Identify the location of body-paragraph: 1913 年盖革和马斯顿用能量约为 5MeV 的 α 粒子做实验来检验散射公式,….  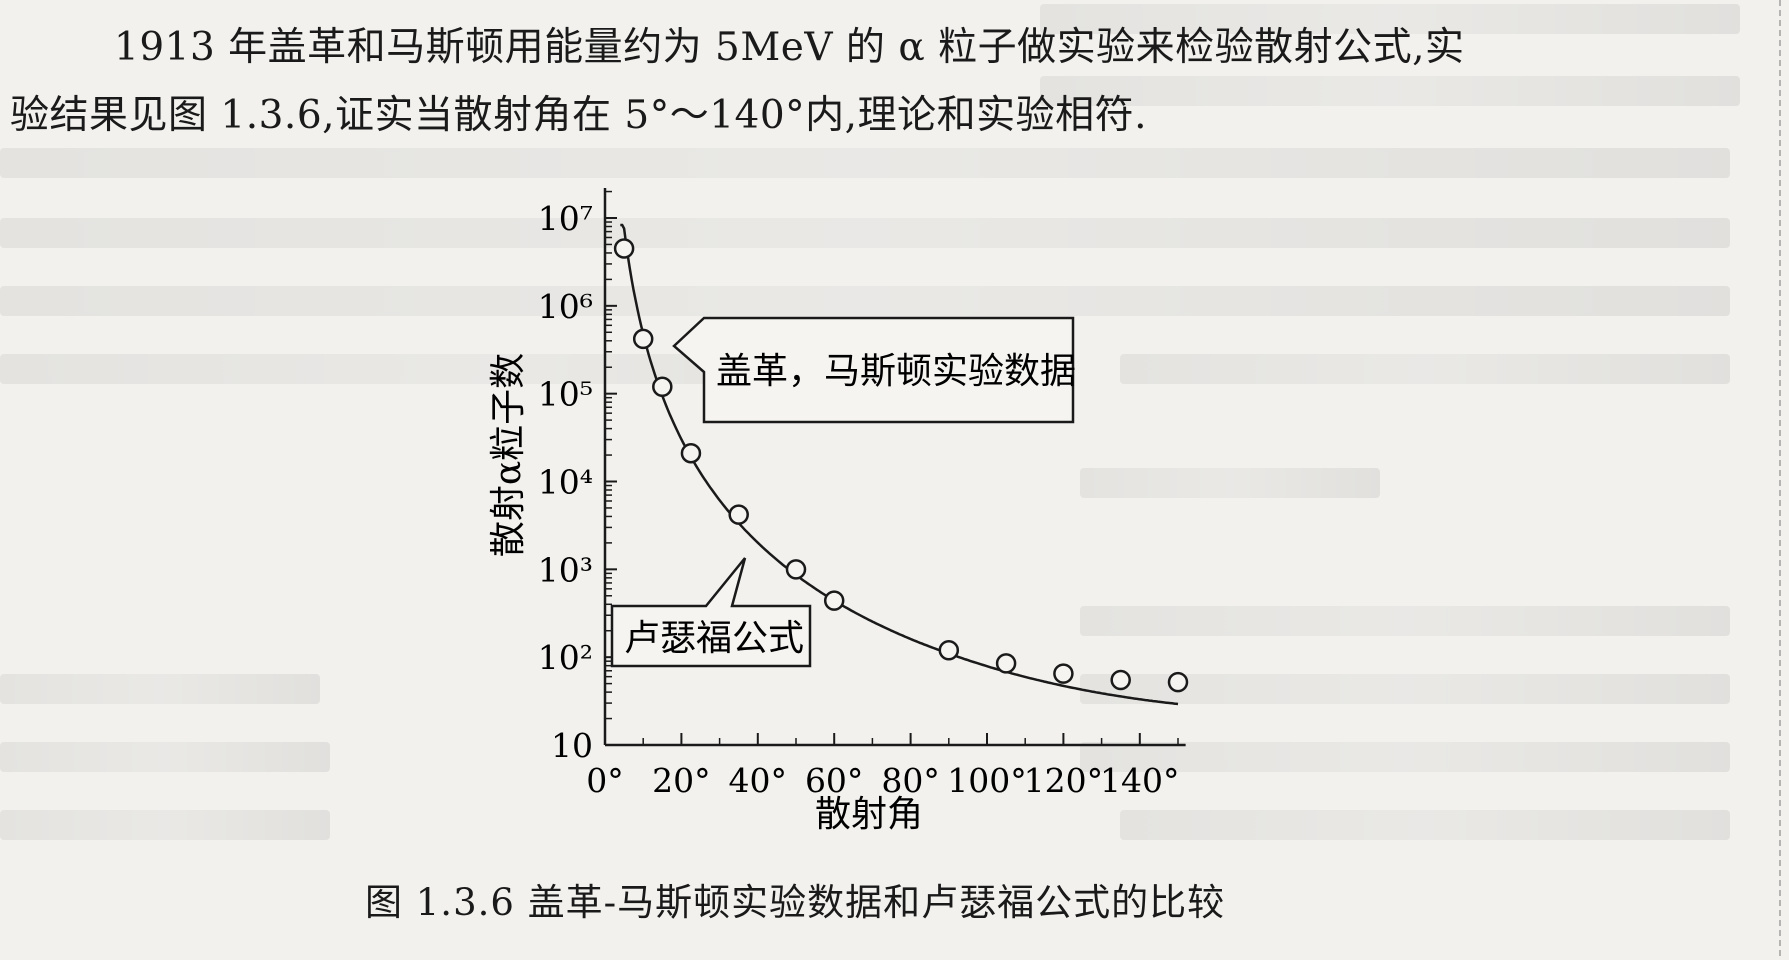
(880, 82).